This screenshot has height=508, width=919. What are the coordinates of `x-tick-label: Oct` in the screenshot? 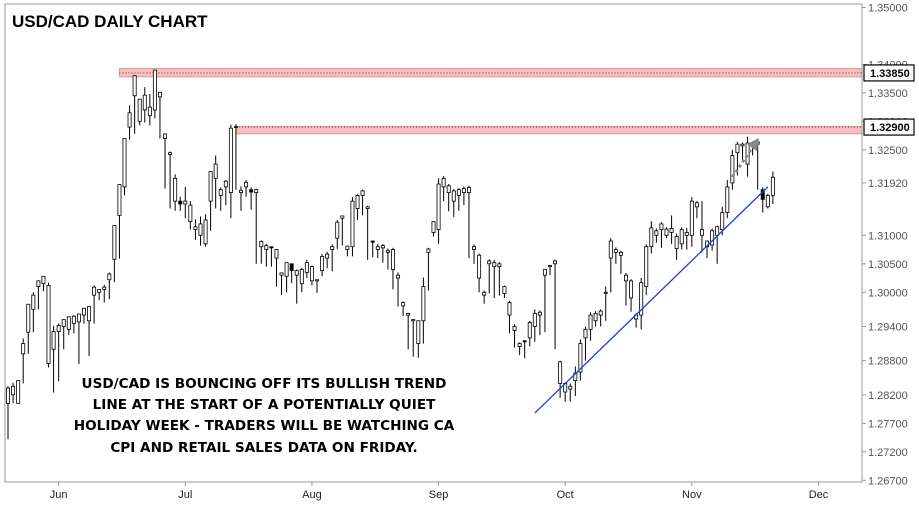 It's located at (565, 495).